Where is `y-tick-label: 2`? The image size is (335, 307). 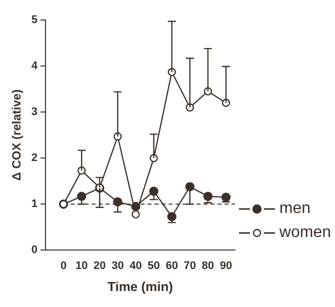
y-tick-label: 2 is located at coordinates (34, 158).